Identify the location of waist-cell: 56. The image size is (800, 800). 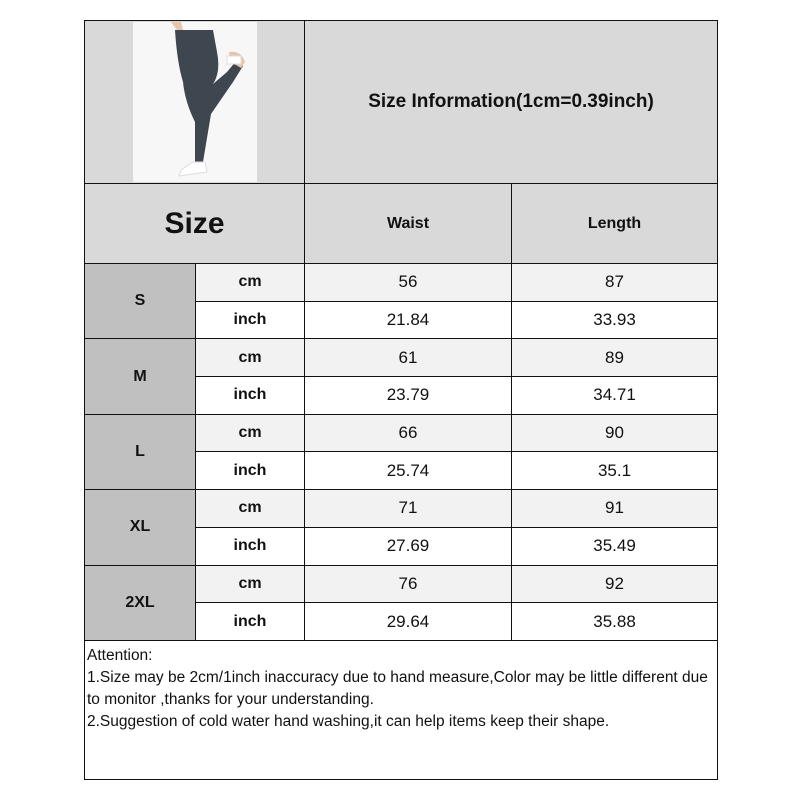
(408, 282).